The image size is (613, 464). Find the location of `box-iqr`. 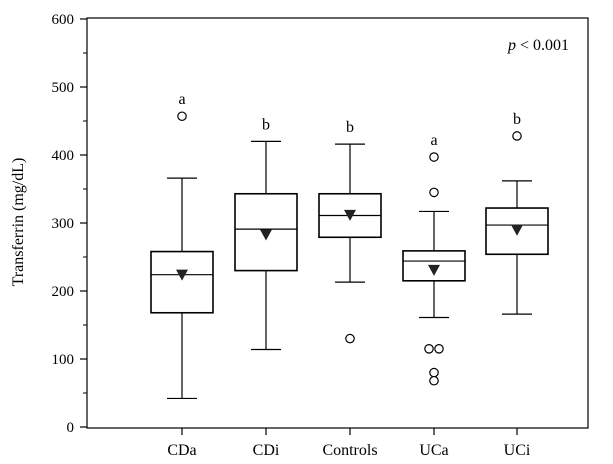

box-iqr is located at coordinates (182, 282).